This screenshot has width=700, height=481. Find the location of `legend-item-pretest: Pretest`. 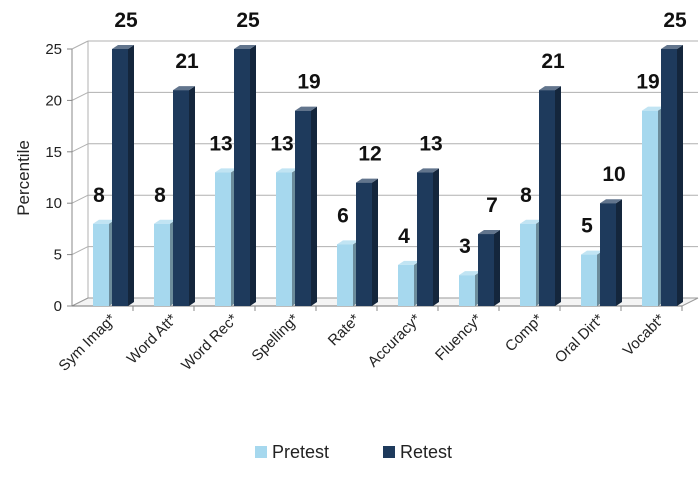

legend-item-pretest: Pretest is located at coordinates (292, 452).